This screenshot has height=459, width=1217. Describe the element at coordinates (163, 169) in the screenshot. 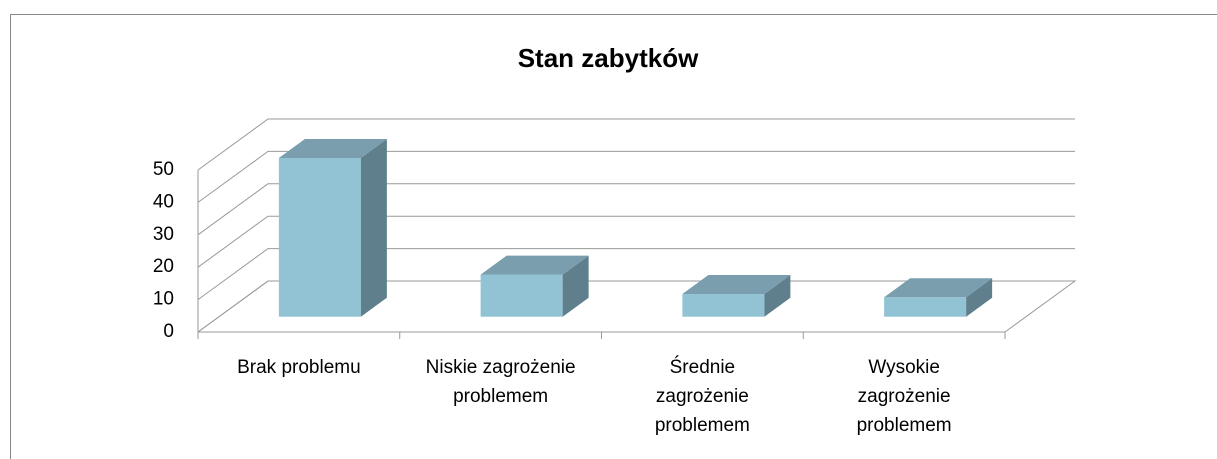

I see `y-tick-label: 50` at that location.